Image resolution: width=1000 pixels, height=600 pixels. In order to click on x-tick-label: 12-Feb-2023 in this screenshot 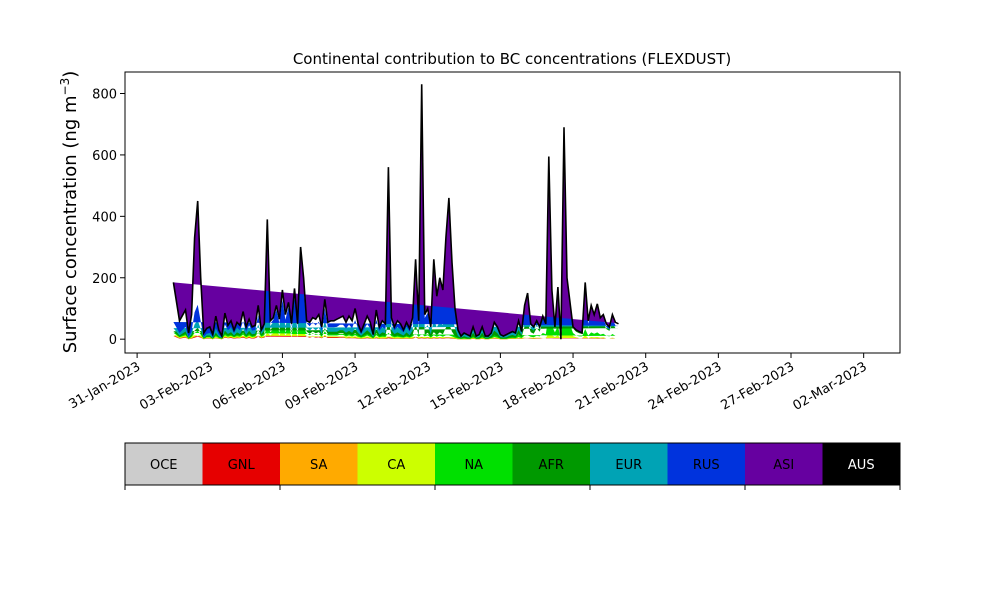, I will do `click(394, 386)`.